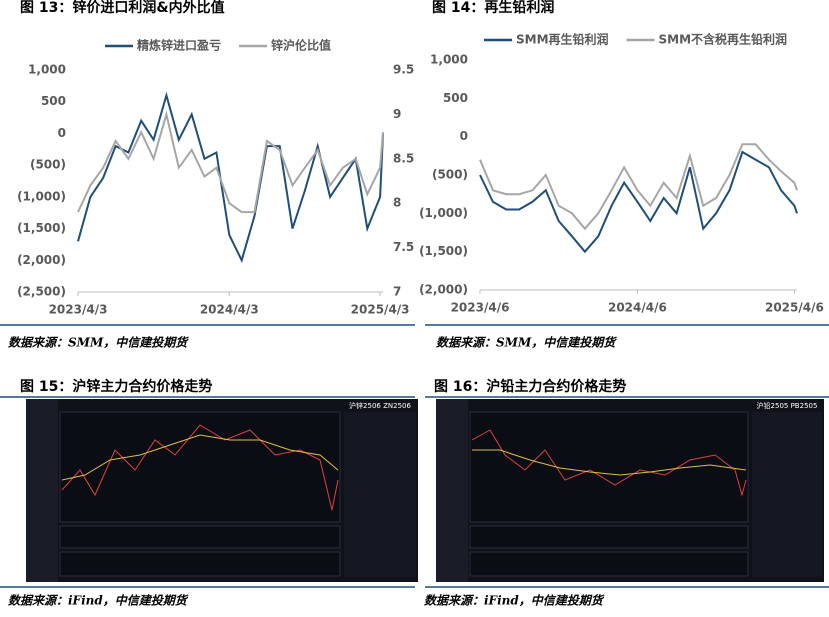 This screenshot has width=829, height=617. Describe the element at coordinates (493, 8) in the screenshot. I see `figure-title: 图 14：再生铅利润` at that location.